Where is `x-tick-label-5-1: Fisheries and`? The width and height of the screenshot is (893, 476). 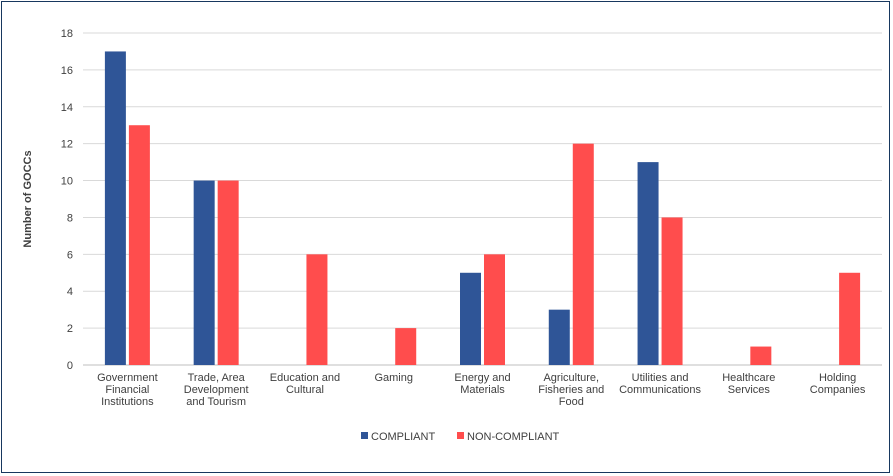 x-tick-label-5-1: Fisheries and is located at coordinates (571, 390).